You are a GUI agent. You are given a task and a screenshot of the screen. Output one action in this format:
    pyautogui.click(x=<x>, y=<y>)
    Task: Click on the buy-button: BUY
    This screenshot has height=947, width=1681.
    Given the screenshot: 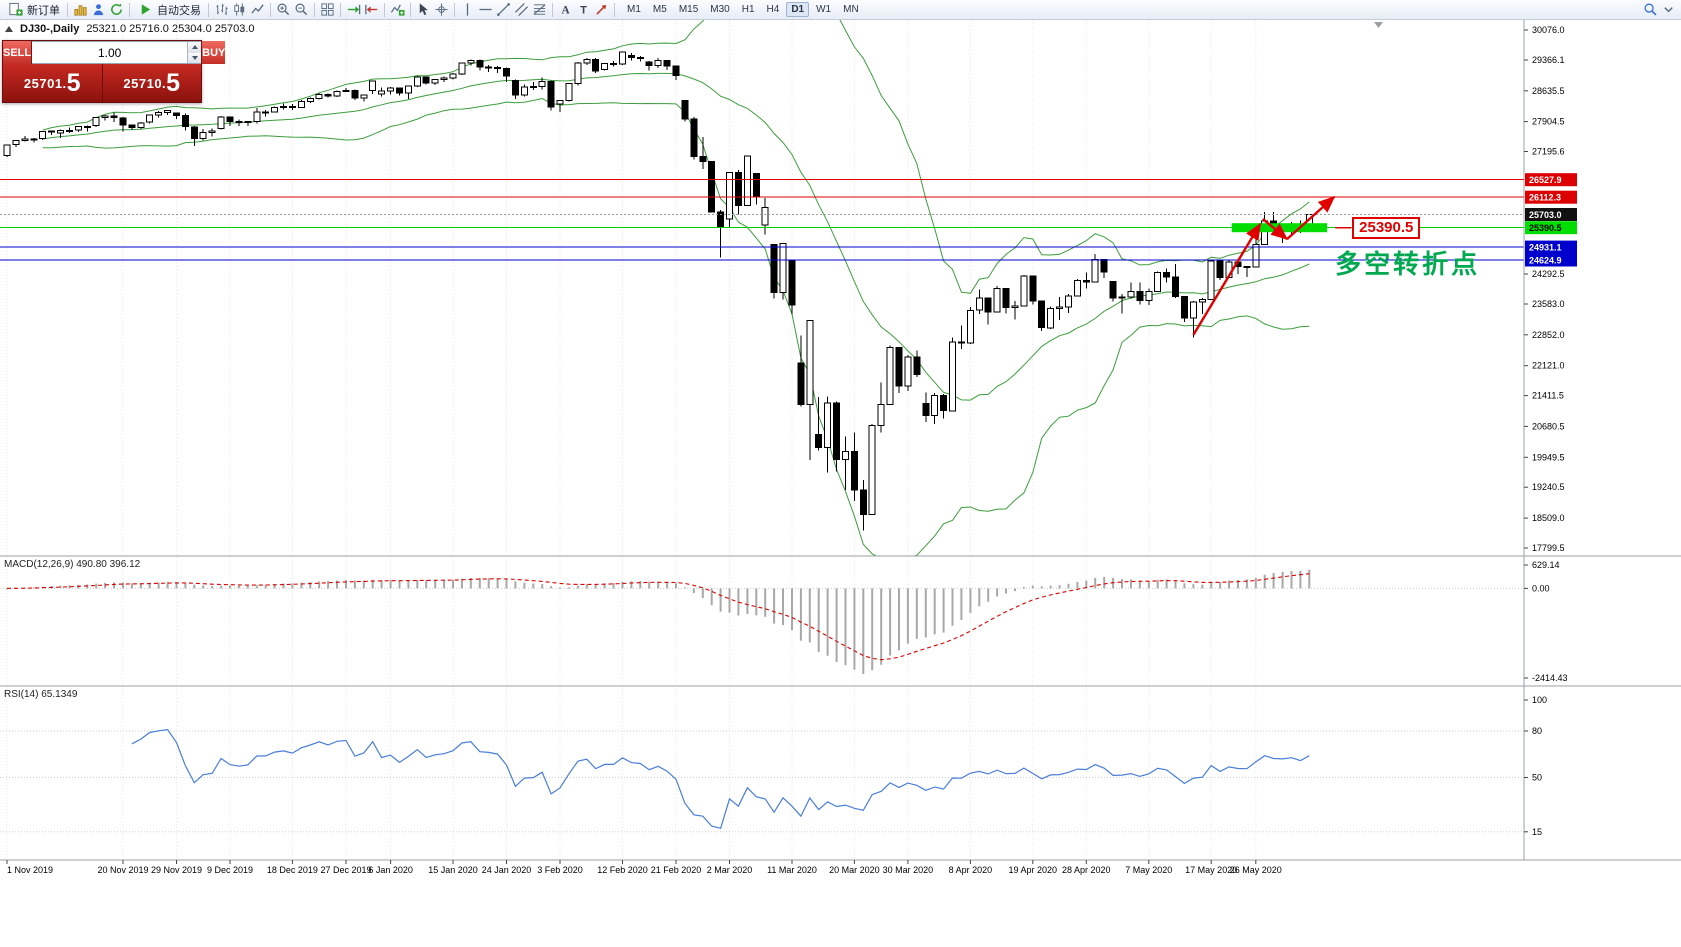 What is the action you would take?
    pyautogui.click(x=213, y=52)
    